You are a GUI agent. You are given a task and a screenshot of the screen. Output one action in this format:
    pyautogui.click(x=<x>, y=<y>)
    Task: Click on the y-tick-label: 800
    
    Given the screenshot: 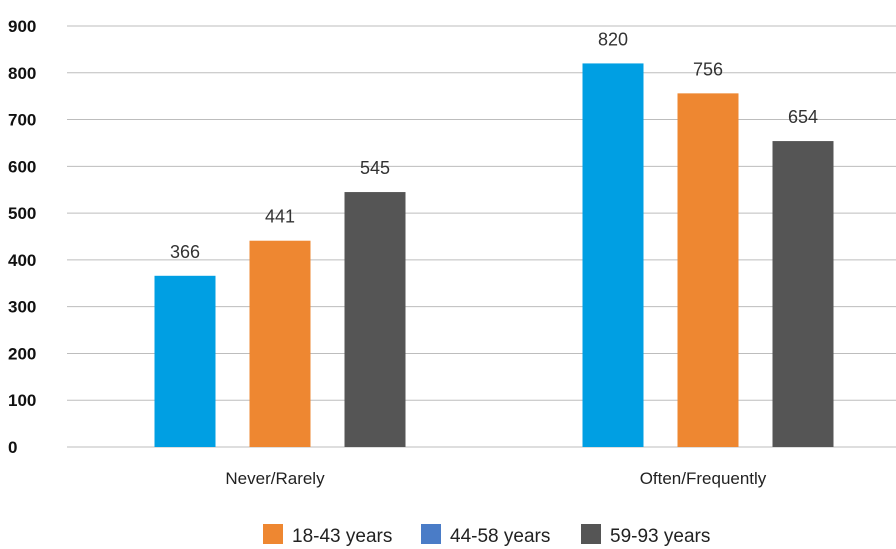 What is the action you would take?
    pyautogui.click(x=22, y=73)
    